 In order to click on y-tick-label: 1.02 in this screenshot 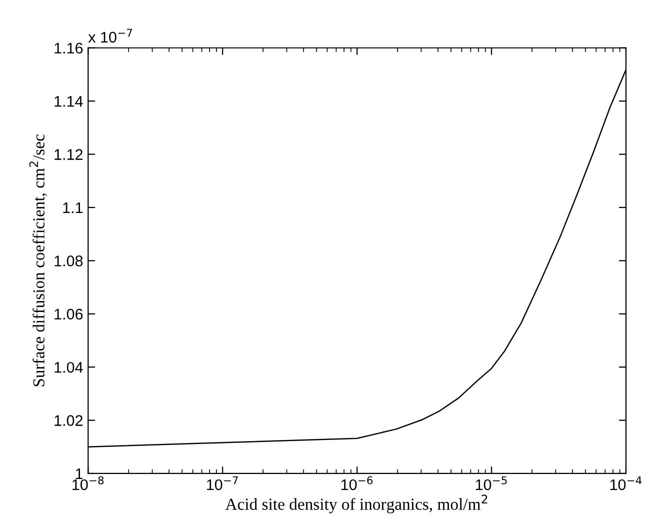, I will do `click(68, 420)`.